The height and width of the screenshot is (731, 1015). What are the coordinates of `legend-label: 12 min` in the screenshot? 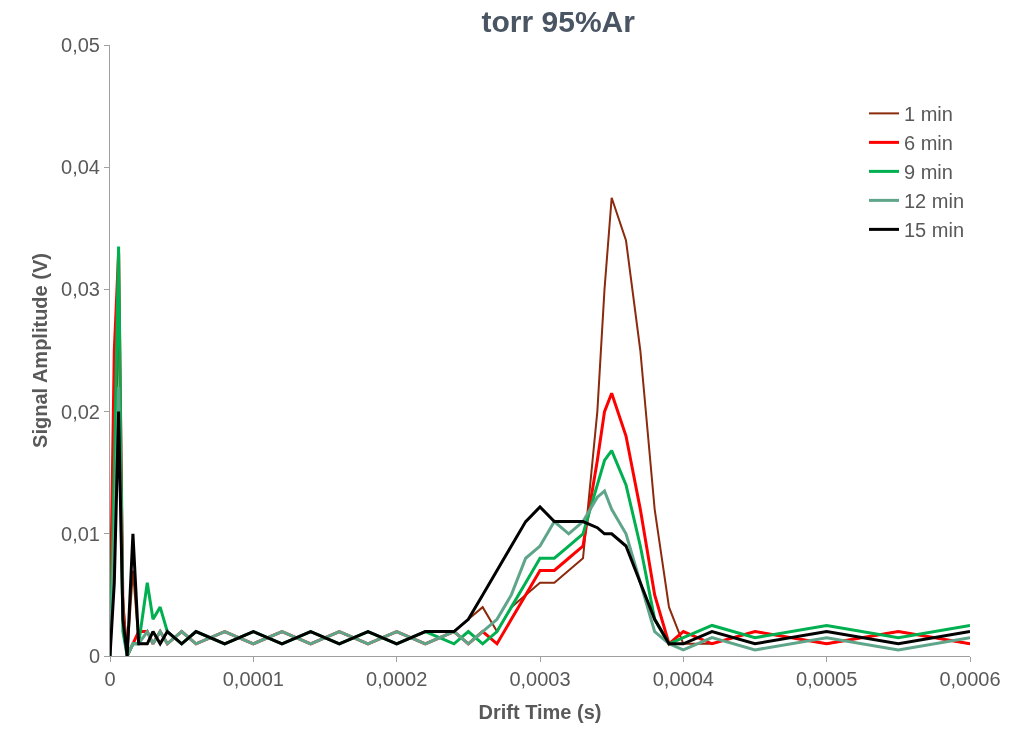 It's located at (934, 201).